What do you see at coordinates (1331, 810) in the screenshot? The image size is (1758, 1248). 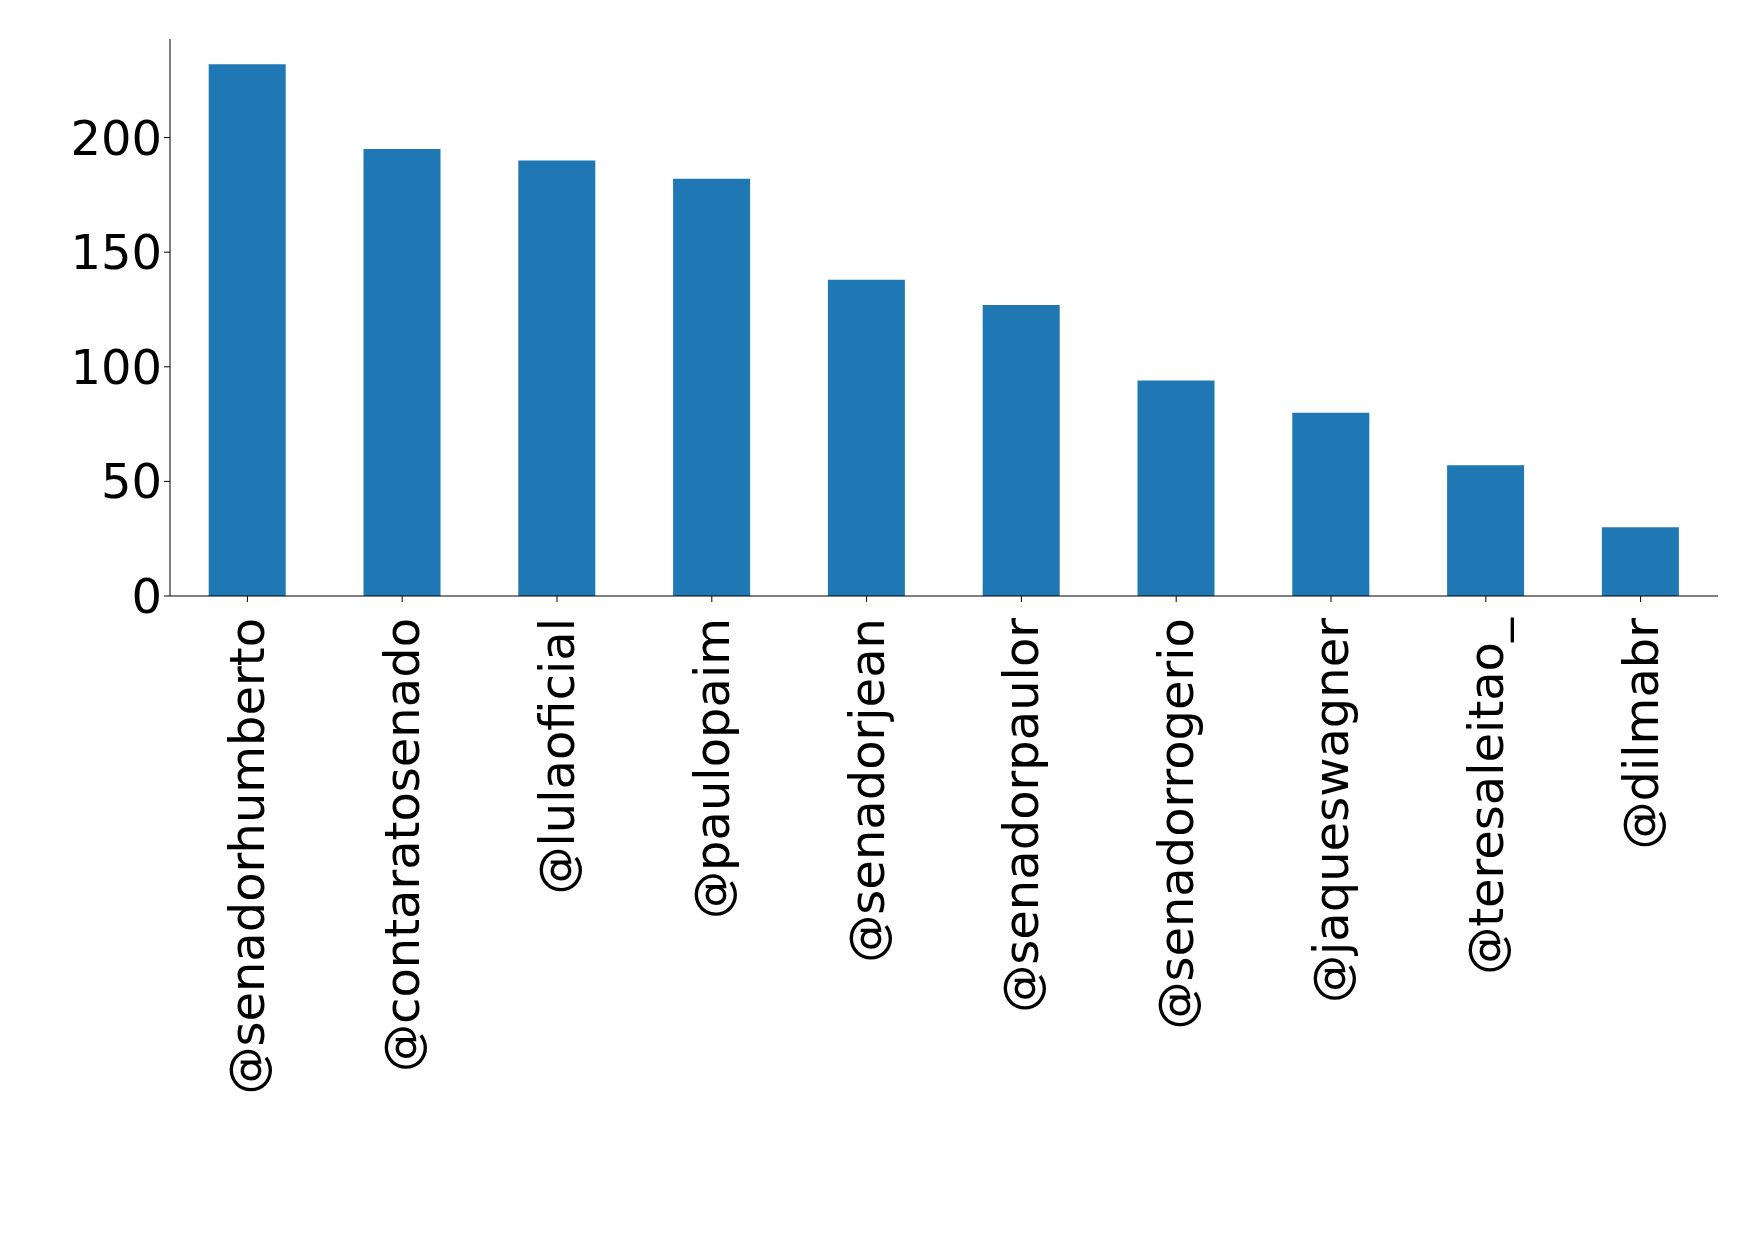 I see `x-tick-label: @jaqueswagner` at bounding box center [1331, 810].